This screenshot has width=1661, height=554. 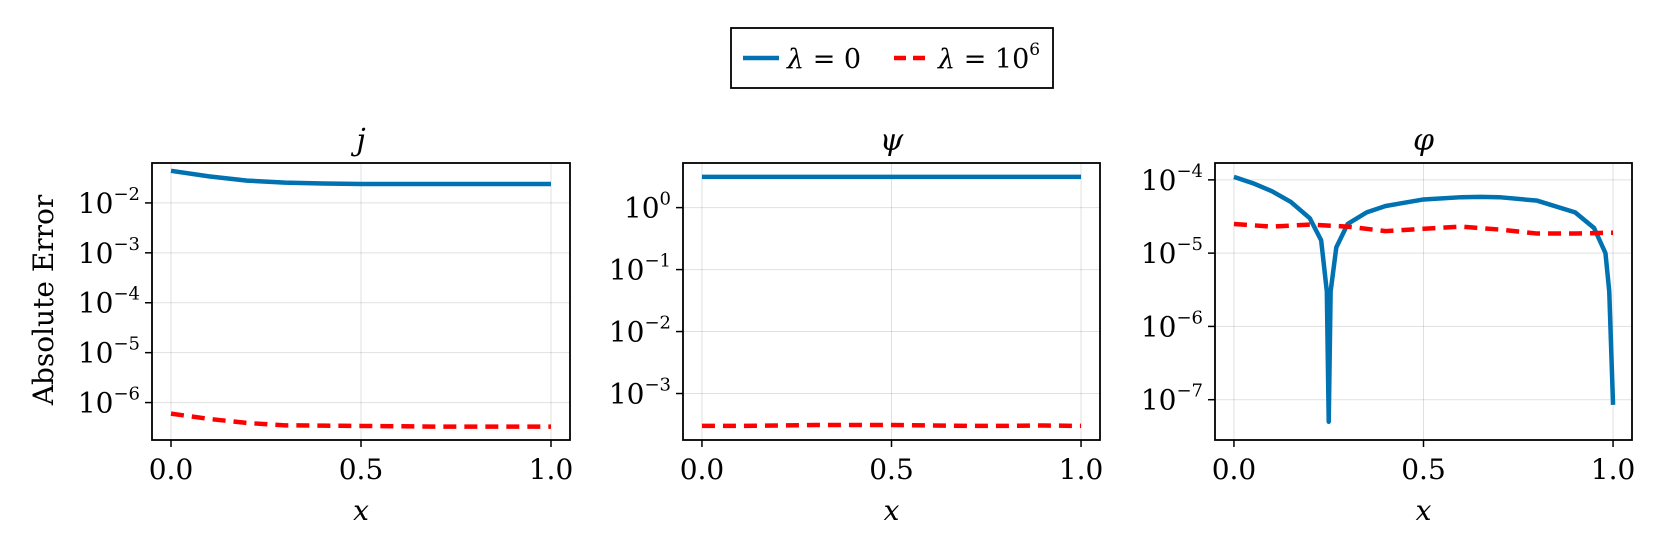 What do you see at coordinates (892, 140) in the screenshot?
I see `panel-title: ψ` at bounding box center [892, 140].